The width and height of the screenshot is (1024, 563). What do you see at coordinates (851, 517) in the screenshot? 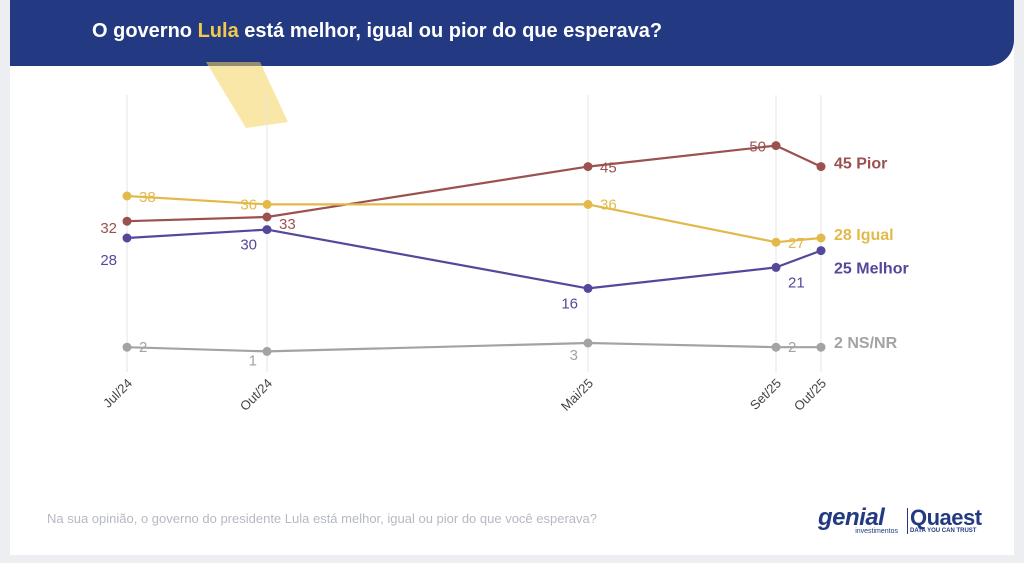
I see `genial-logo-text: genial` at bounding box center [851, 517].